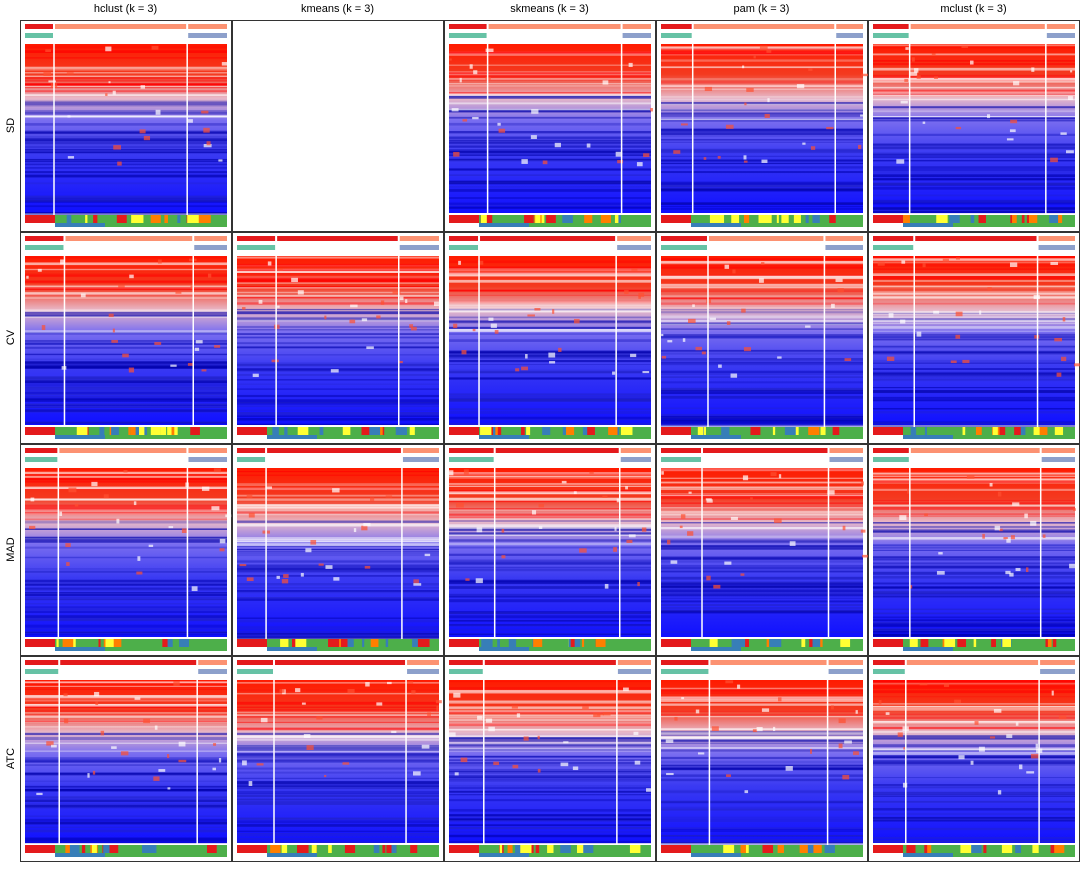 The width and height of the screenshot is (1080, 869). I want to click on row-label: CV, so click(11, 337).